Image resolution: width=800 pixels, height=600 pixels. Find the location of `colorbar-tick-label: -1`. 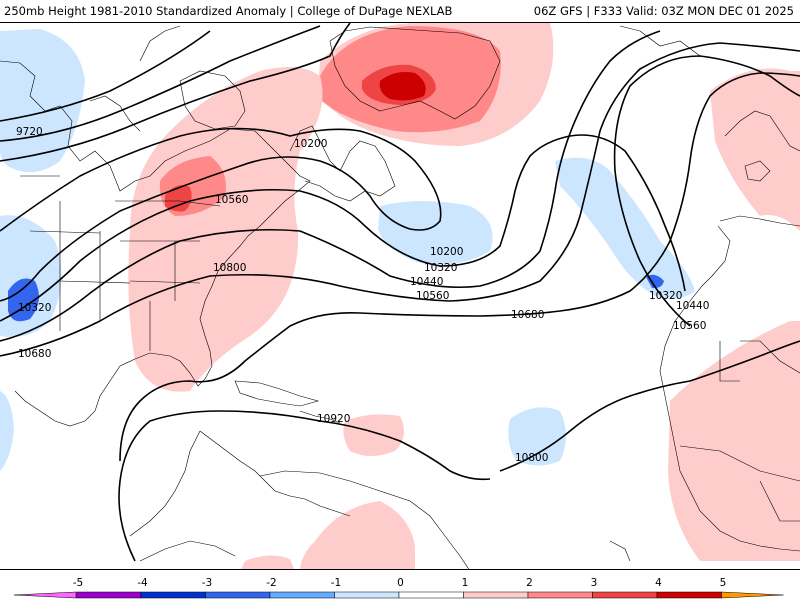

colorbar-tick-label: -1 is located at coordinates (336, 583).